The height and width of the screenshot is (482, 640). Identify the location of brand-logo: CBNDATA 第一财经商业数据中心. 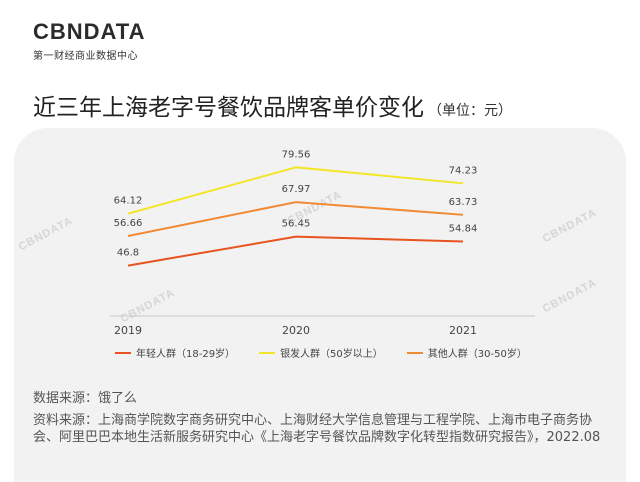
(89, 41).